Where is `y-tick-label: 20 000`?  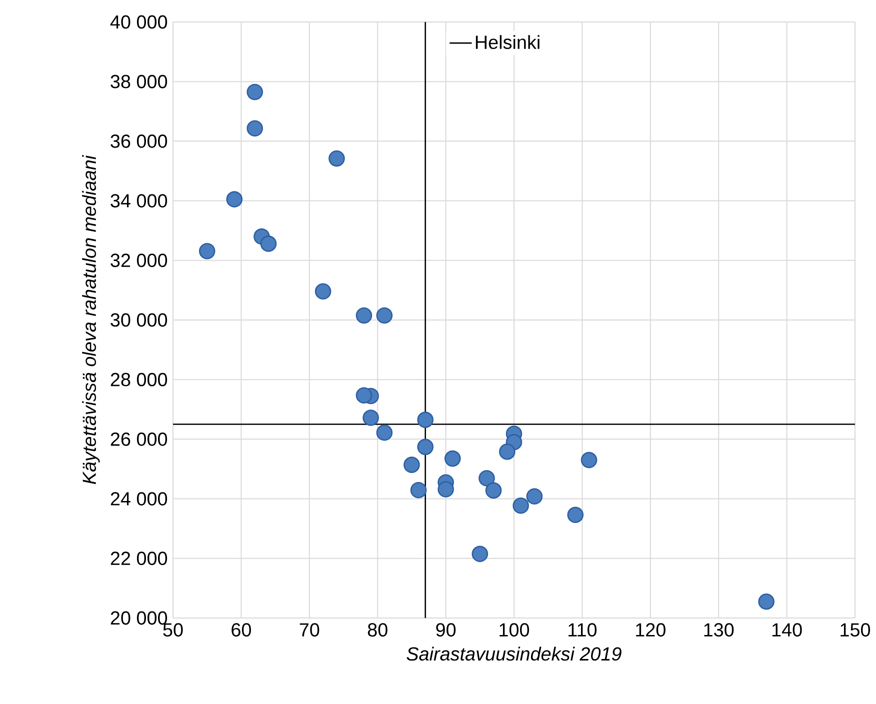
y-tick-label: 20 000 is located at coordinates (139, 618).